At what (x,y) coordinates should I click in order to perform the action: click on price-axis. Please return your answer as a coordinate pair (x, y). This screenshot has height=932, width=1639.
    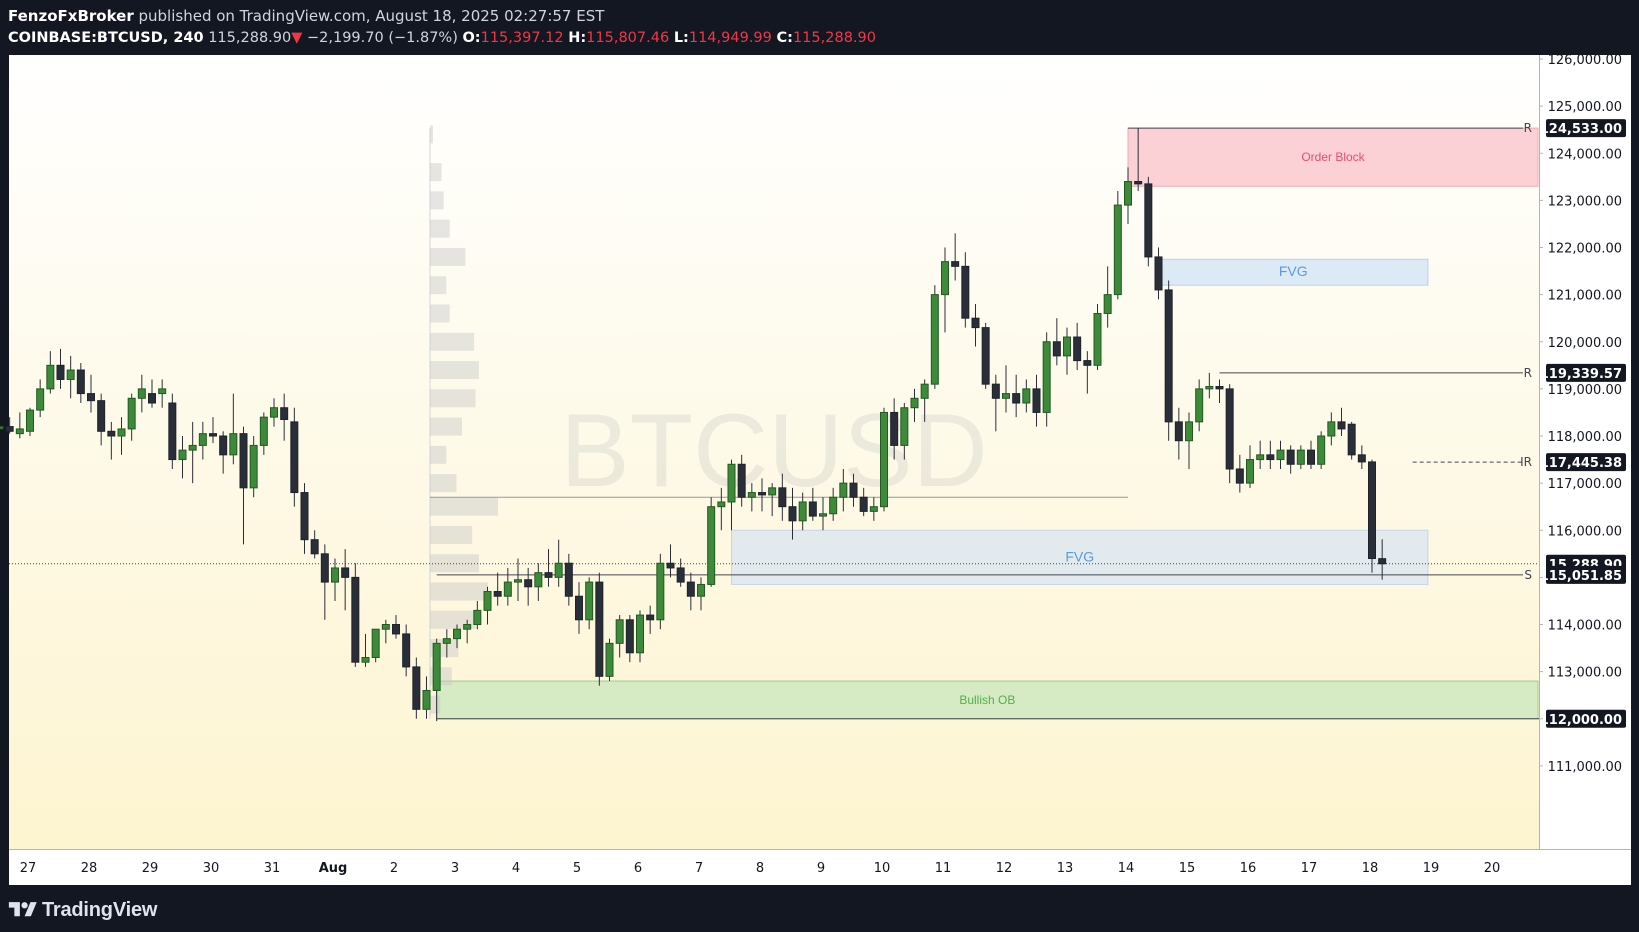
    Looking at the image, I should click on (1585, 452).